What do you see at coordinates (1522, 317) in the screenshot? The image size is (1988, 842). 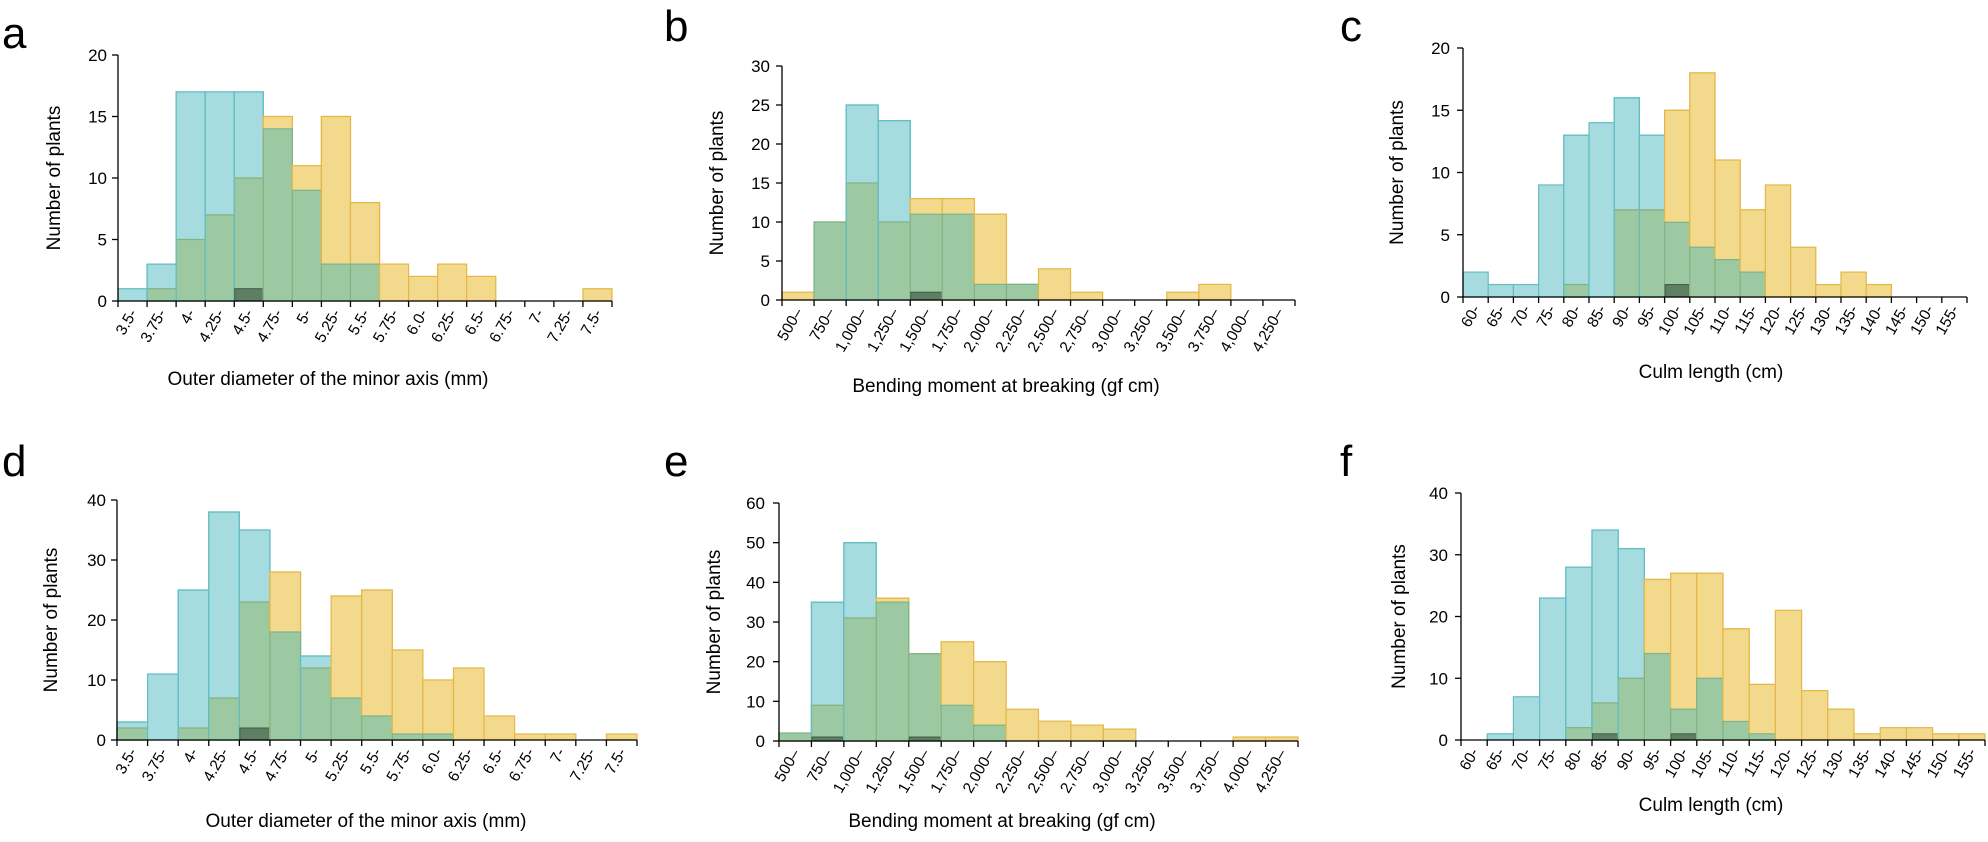 I see `x-tick-label: 70-` at bounding box center [1522, 317].